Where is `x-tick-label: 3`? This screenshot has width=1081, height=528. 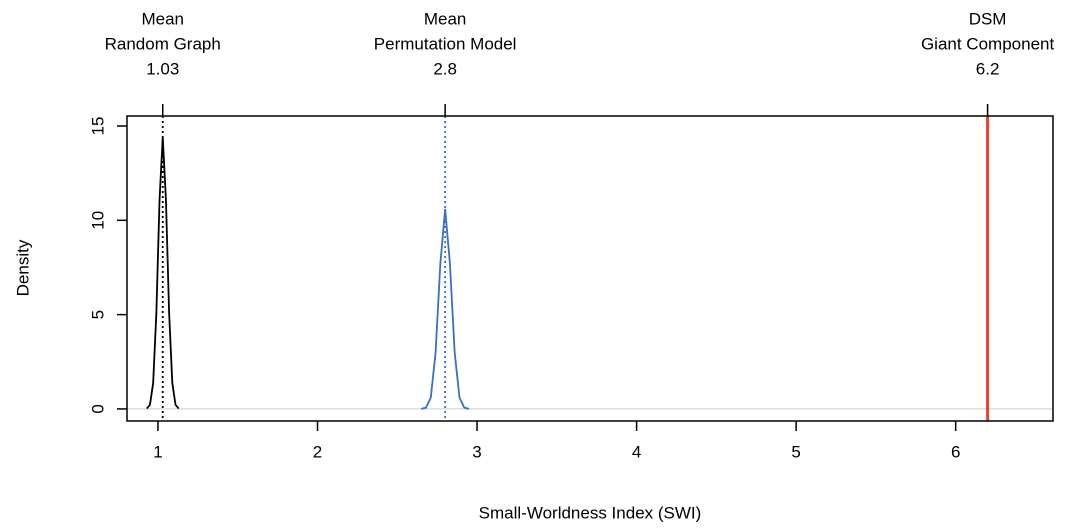 x-tick-label: 3 is located at coordinates (476, 451).